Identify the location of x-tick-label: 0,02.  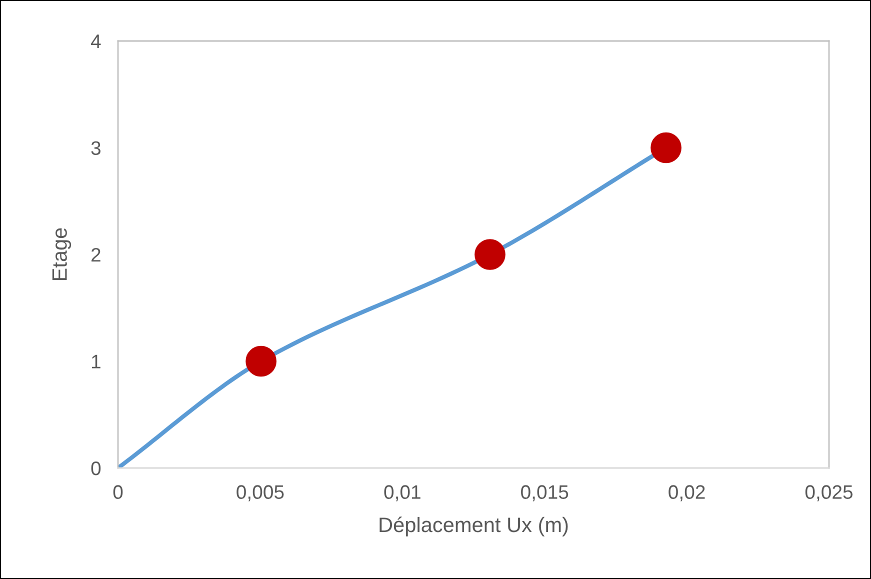
(686, 493).